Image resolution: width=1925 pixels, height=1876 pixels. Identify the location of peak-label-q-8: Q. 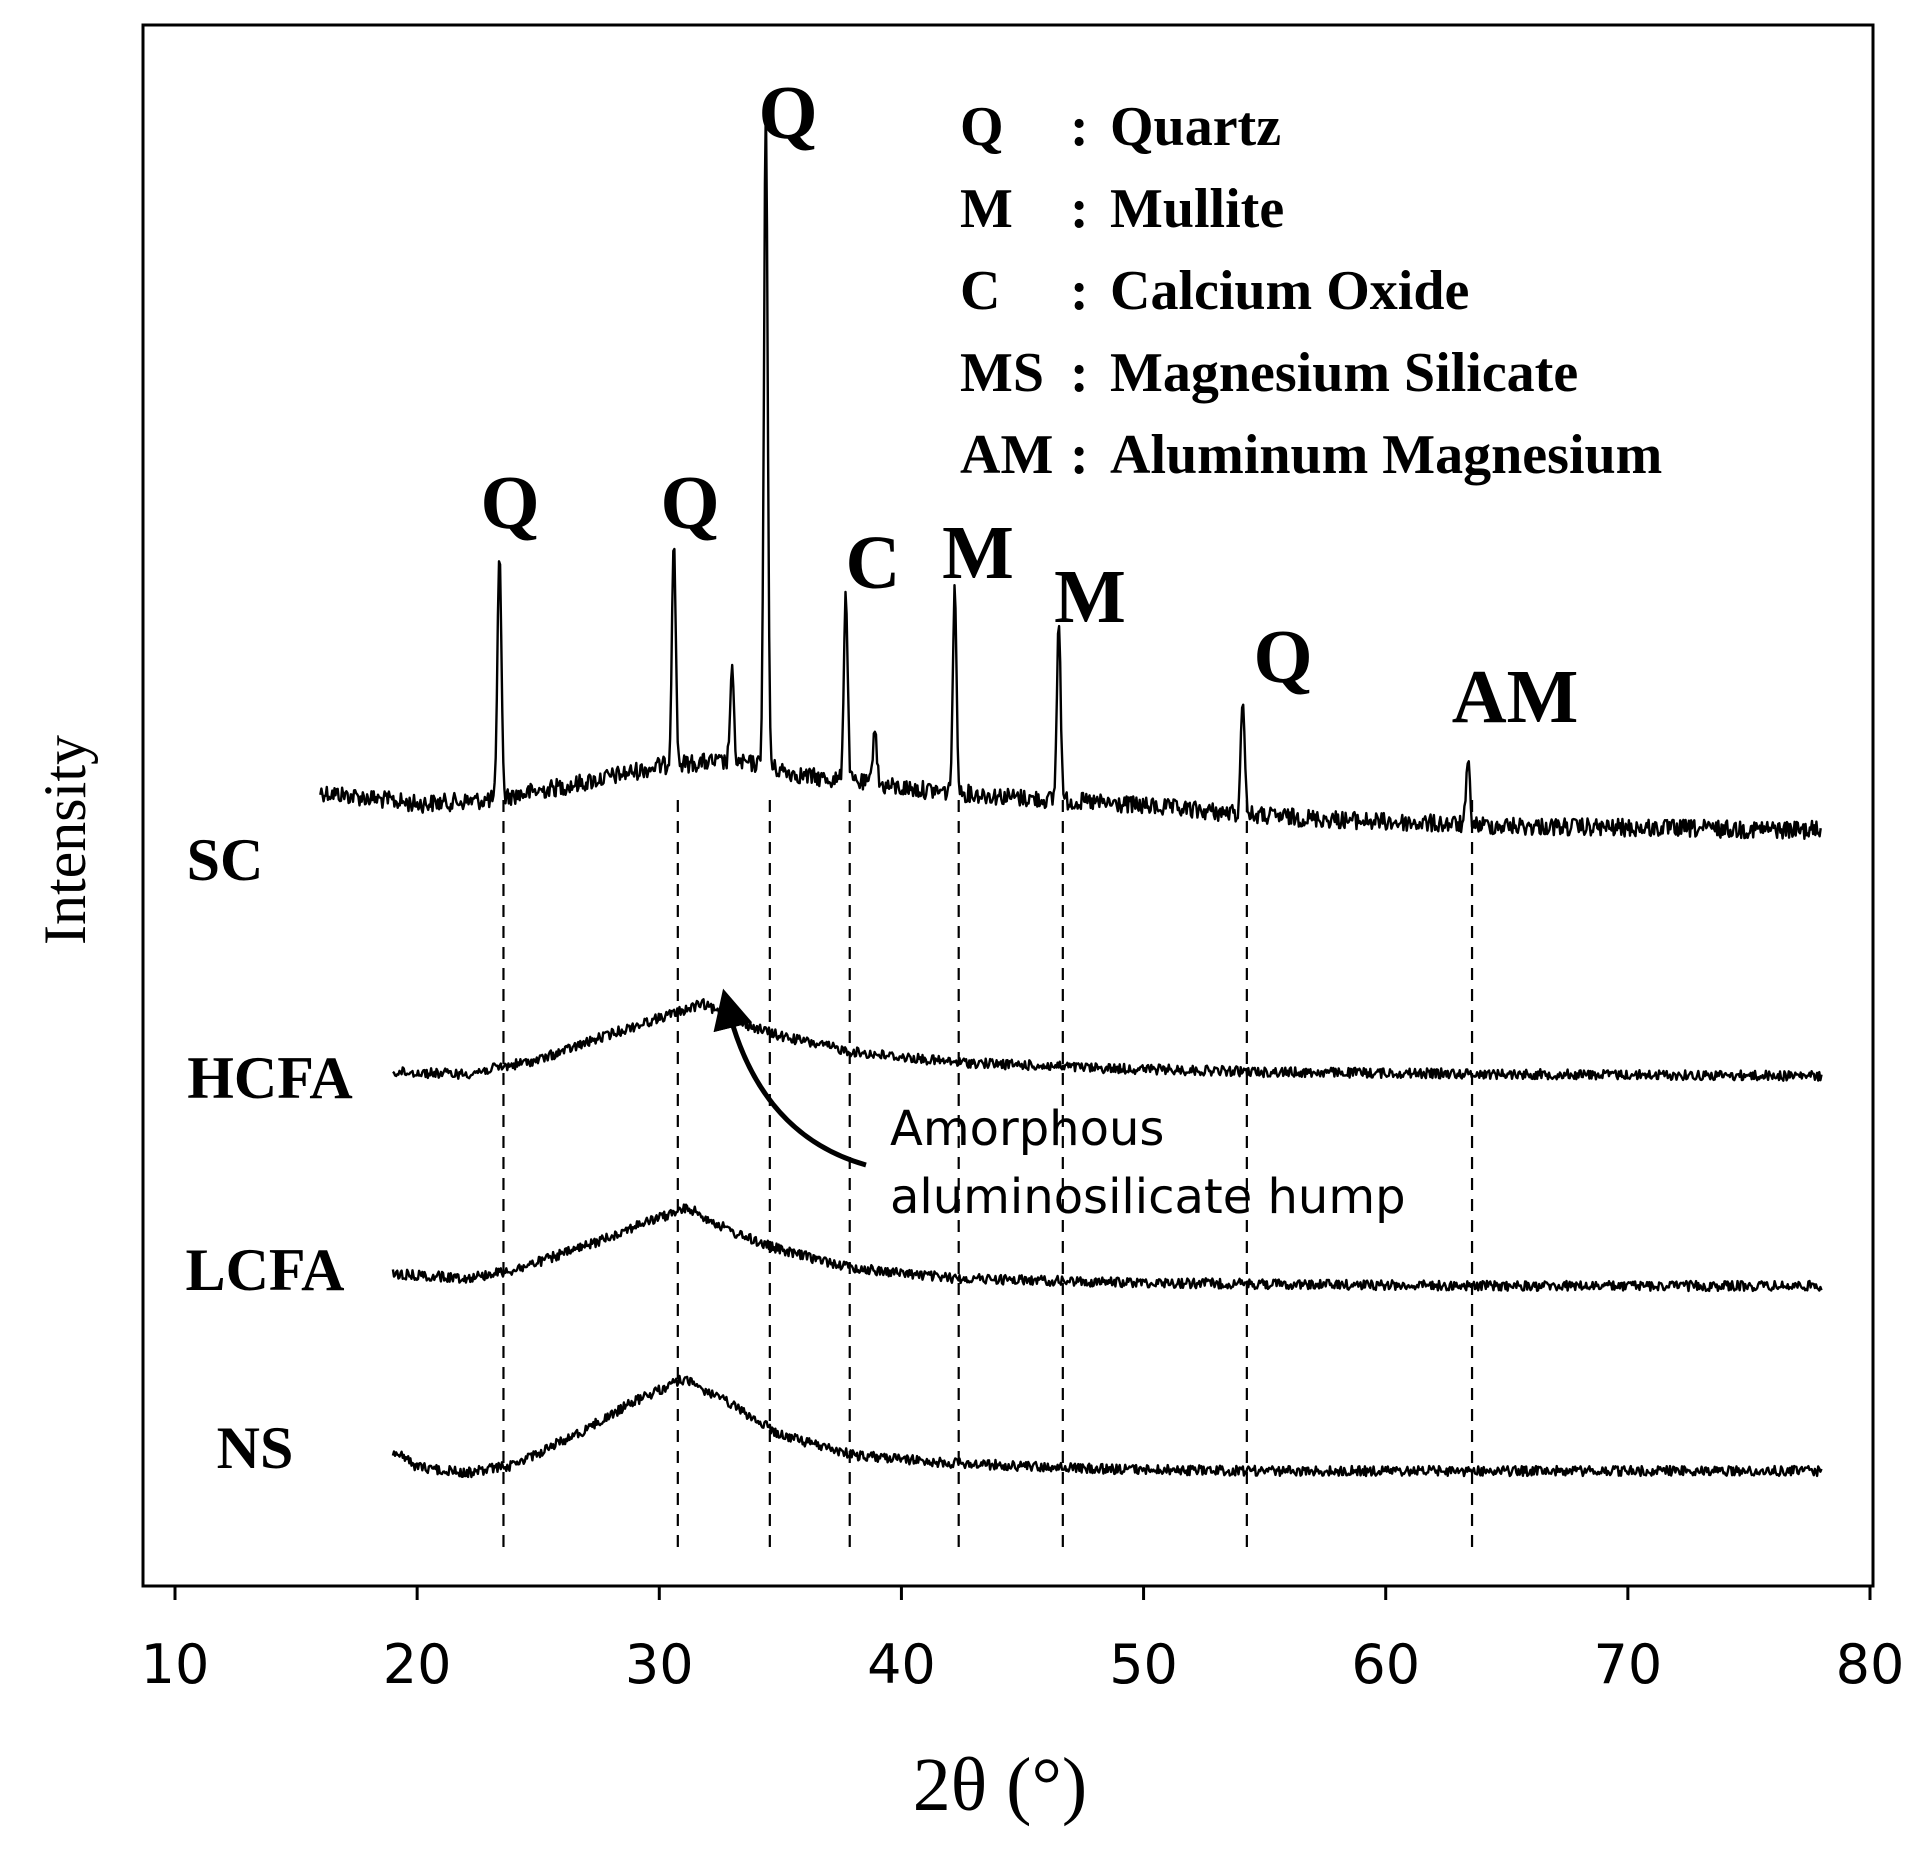
(1282, 657).